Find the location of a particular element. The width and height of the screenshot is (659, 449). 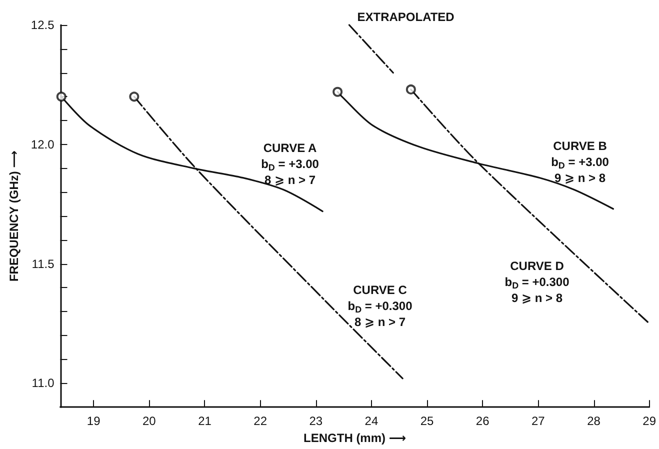

x-tick-label: 29 is located at coordinates (649, 421).